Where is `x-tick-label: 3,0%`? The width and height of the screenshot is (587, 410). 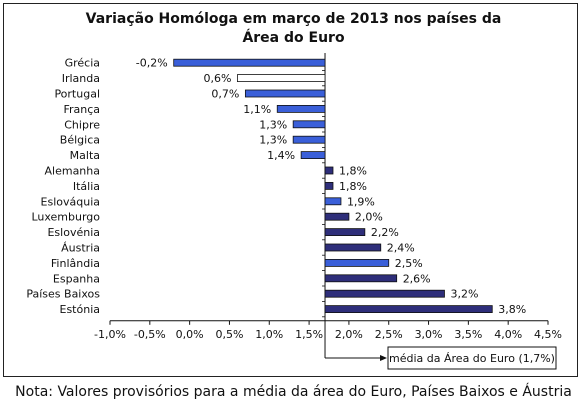 x-tick-label: 3,0% is located at coordinates (429, 334).